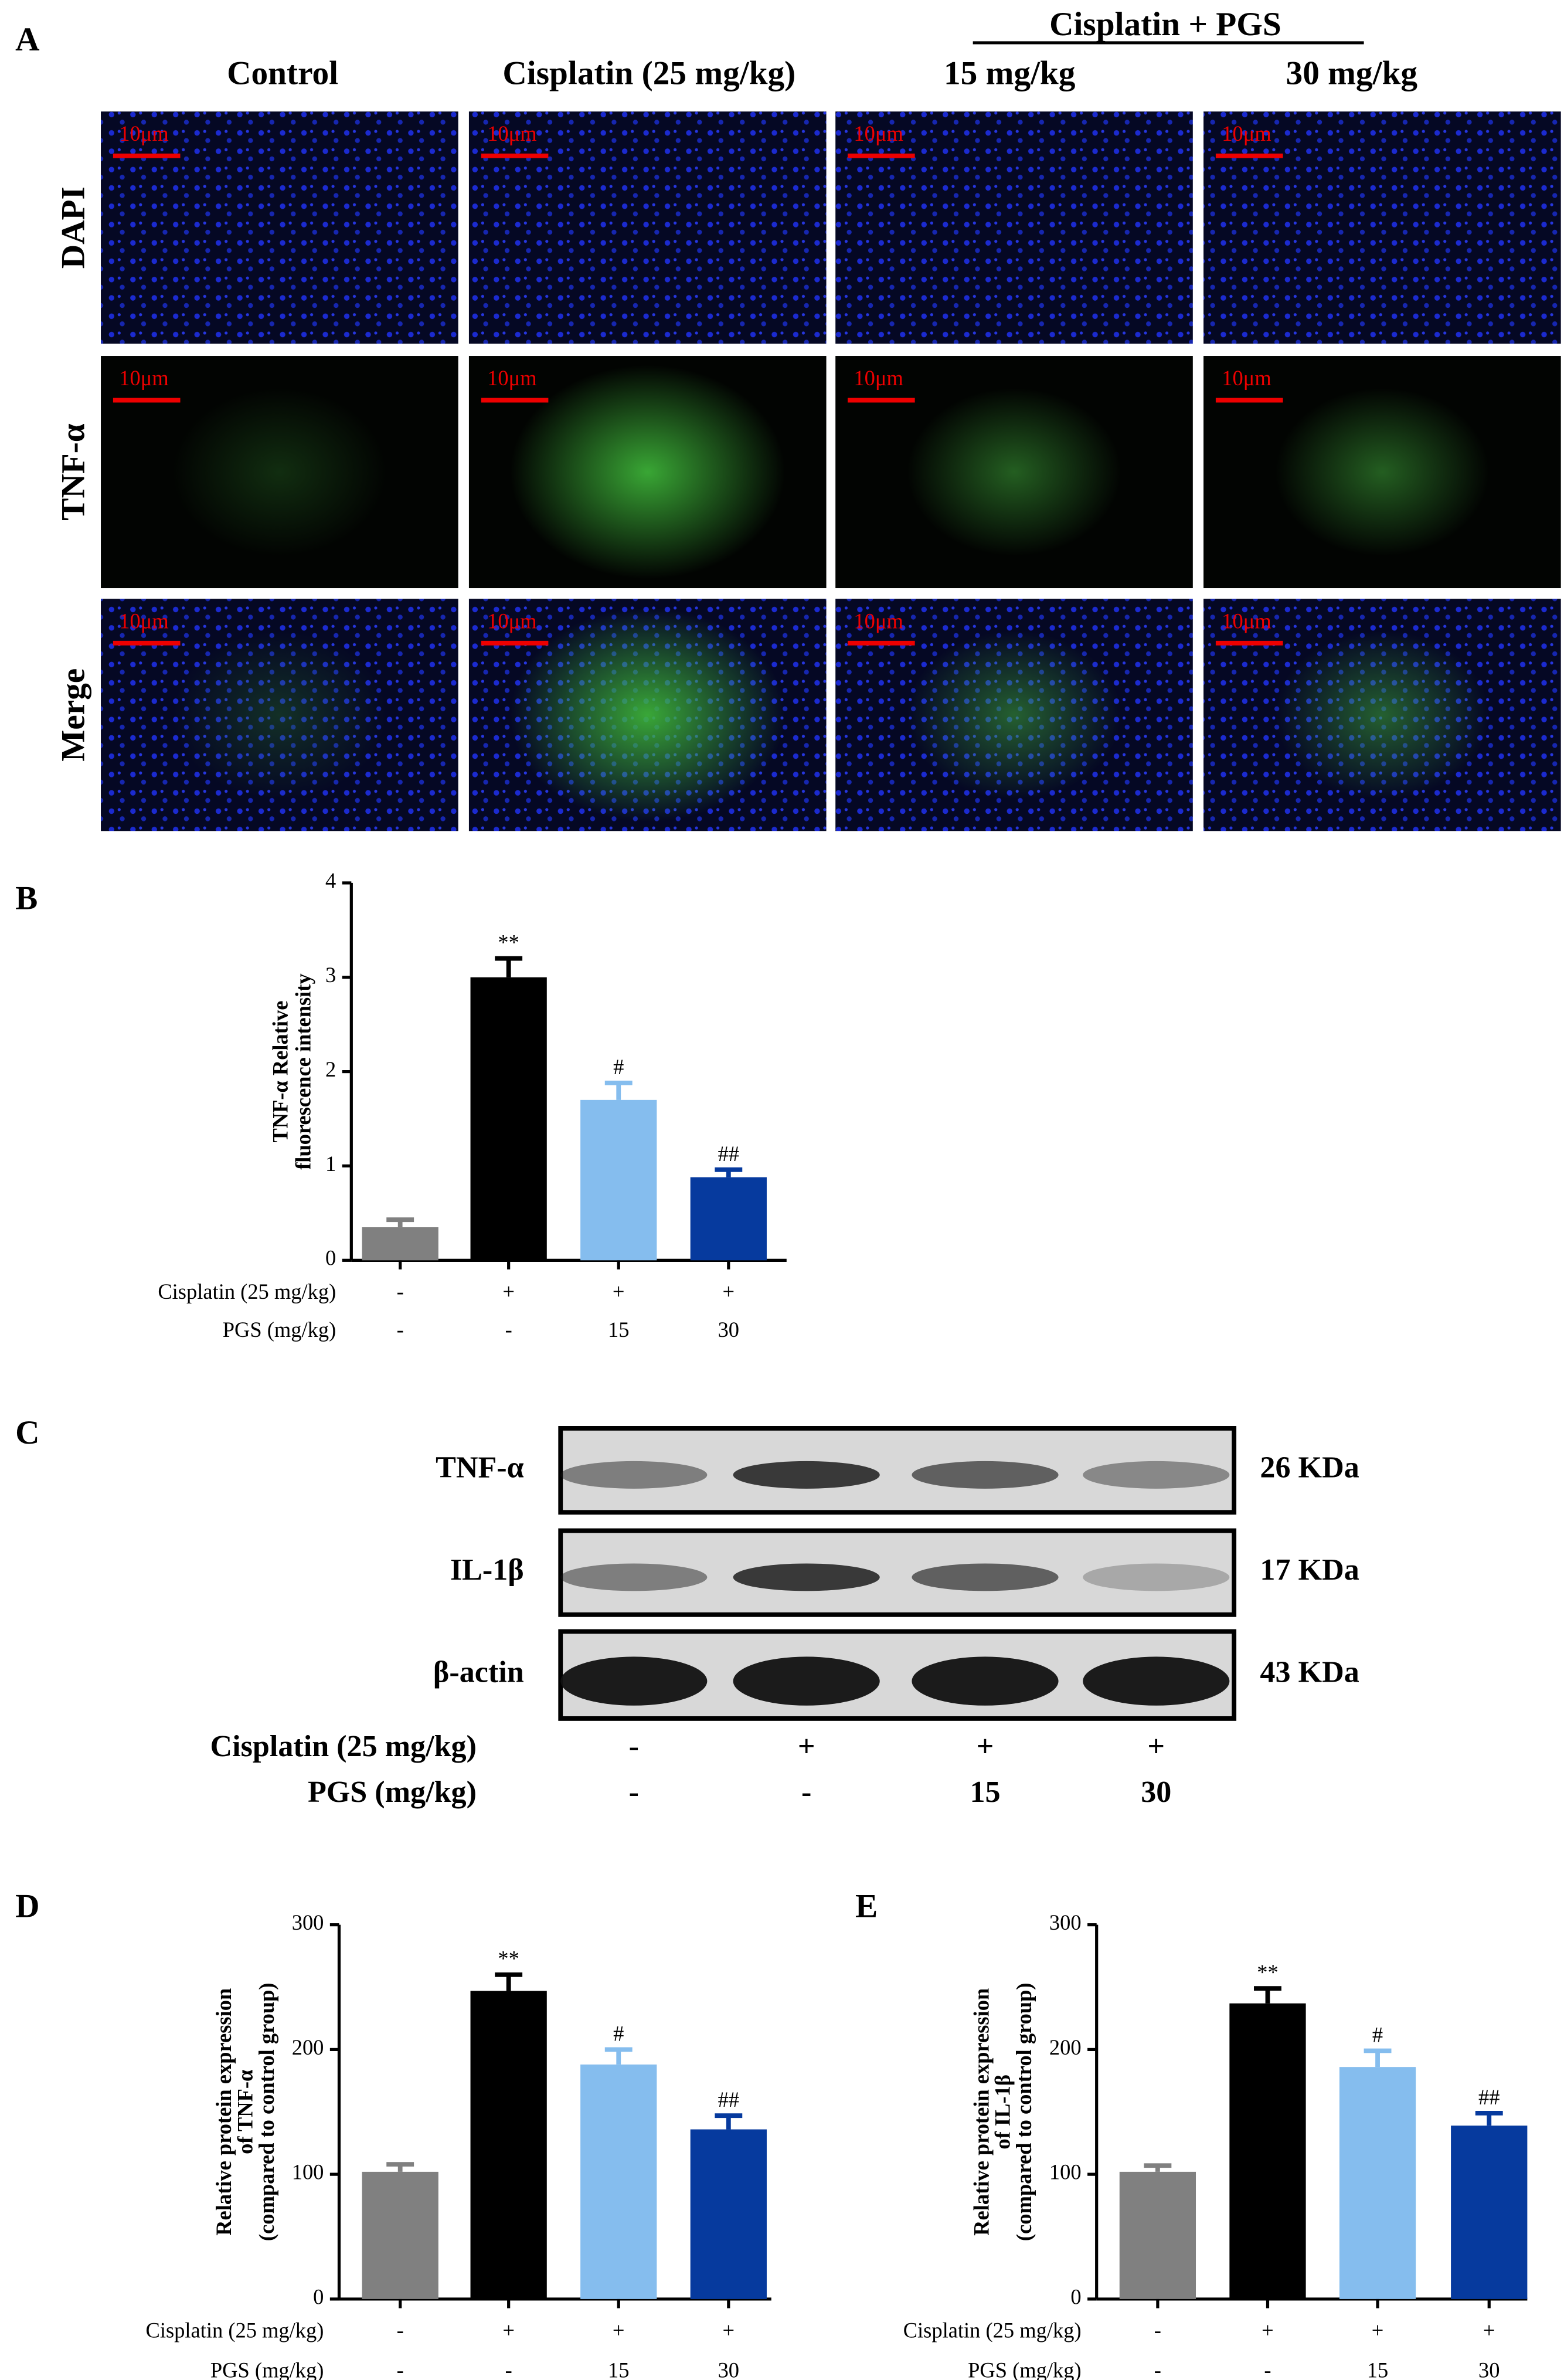 This screenshot has height=2380, width=1564. I want to click on column-header: Control, so click(282, 73).